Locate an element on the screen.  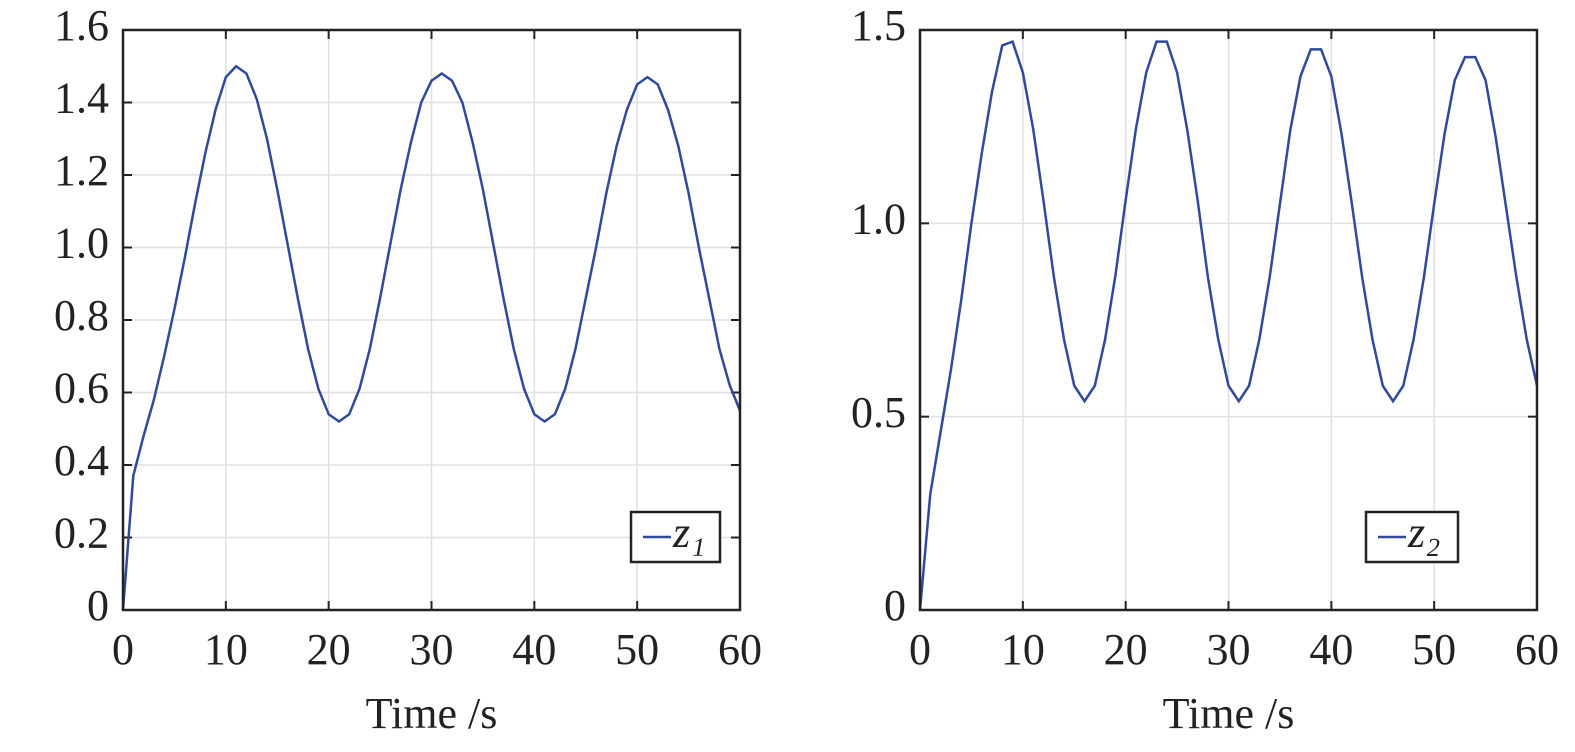
y-tick-label: 1.4 is located at coordinates (81, 98).